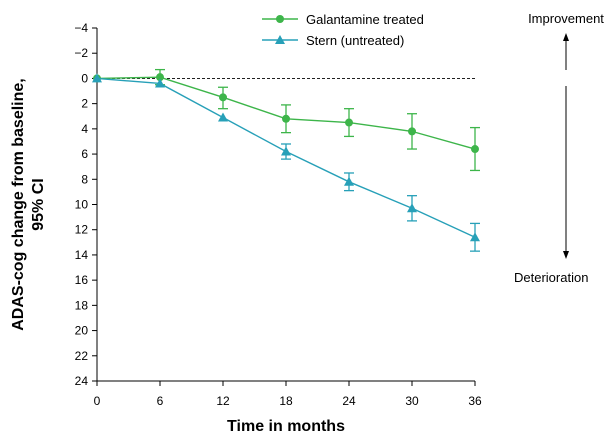 Image resolution: width=616 pixels, height=437 pixels. Describe the element at coordinates (18, 204) in the screenshot. I see `y-axis-title-line: ADAS-cog change from baseline,` at that location.